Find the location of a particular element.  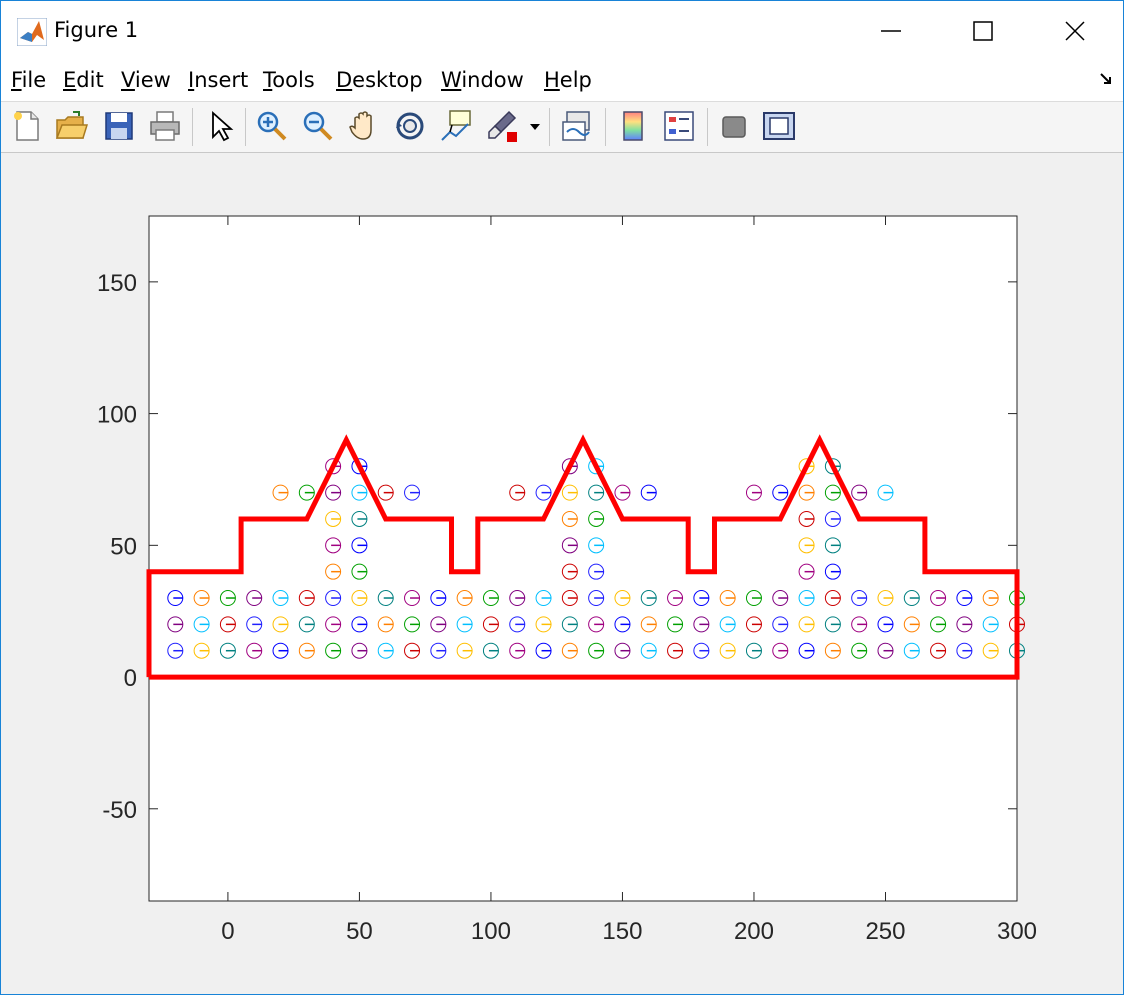

menu-view: View is located at coordinates (146, 80).